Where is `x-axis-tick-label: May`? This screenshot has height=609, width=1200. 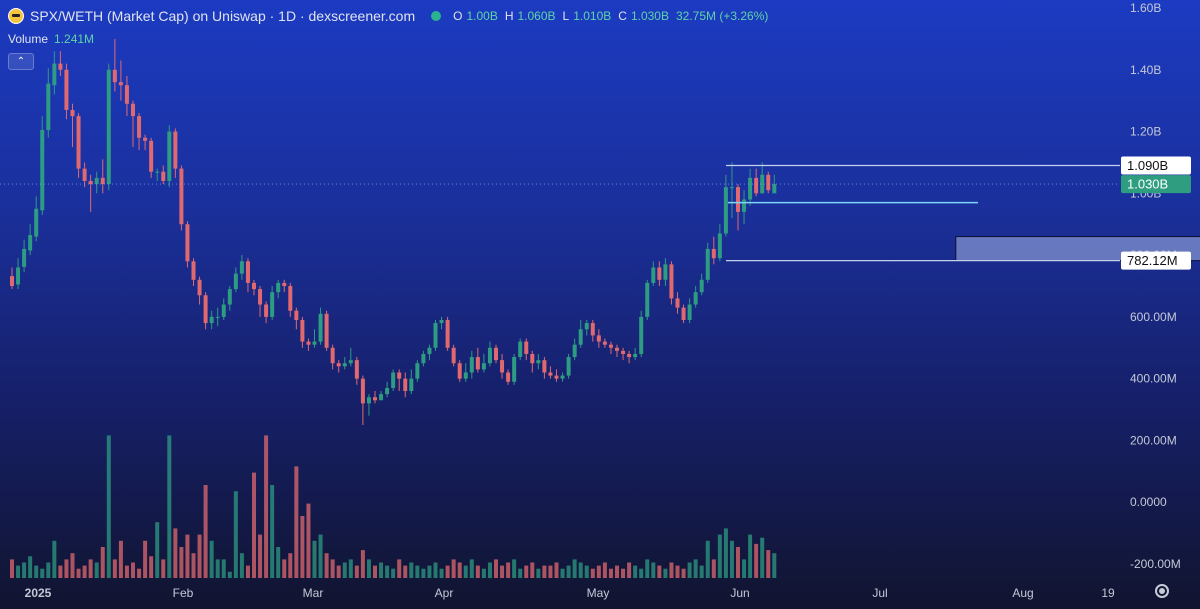
x-axis-tick-label: May is located at coordinates (598, 593).